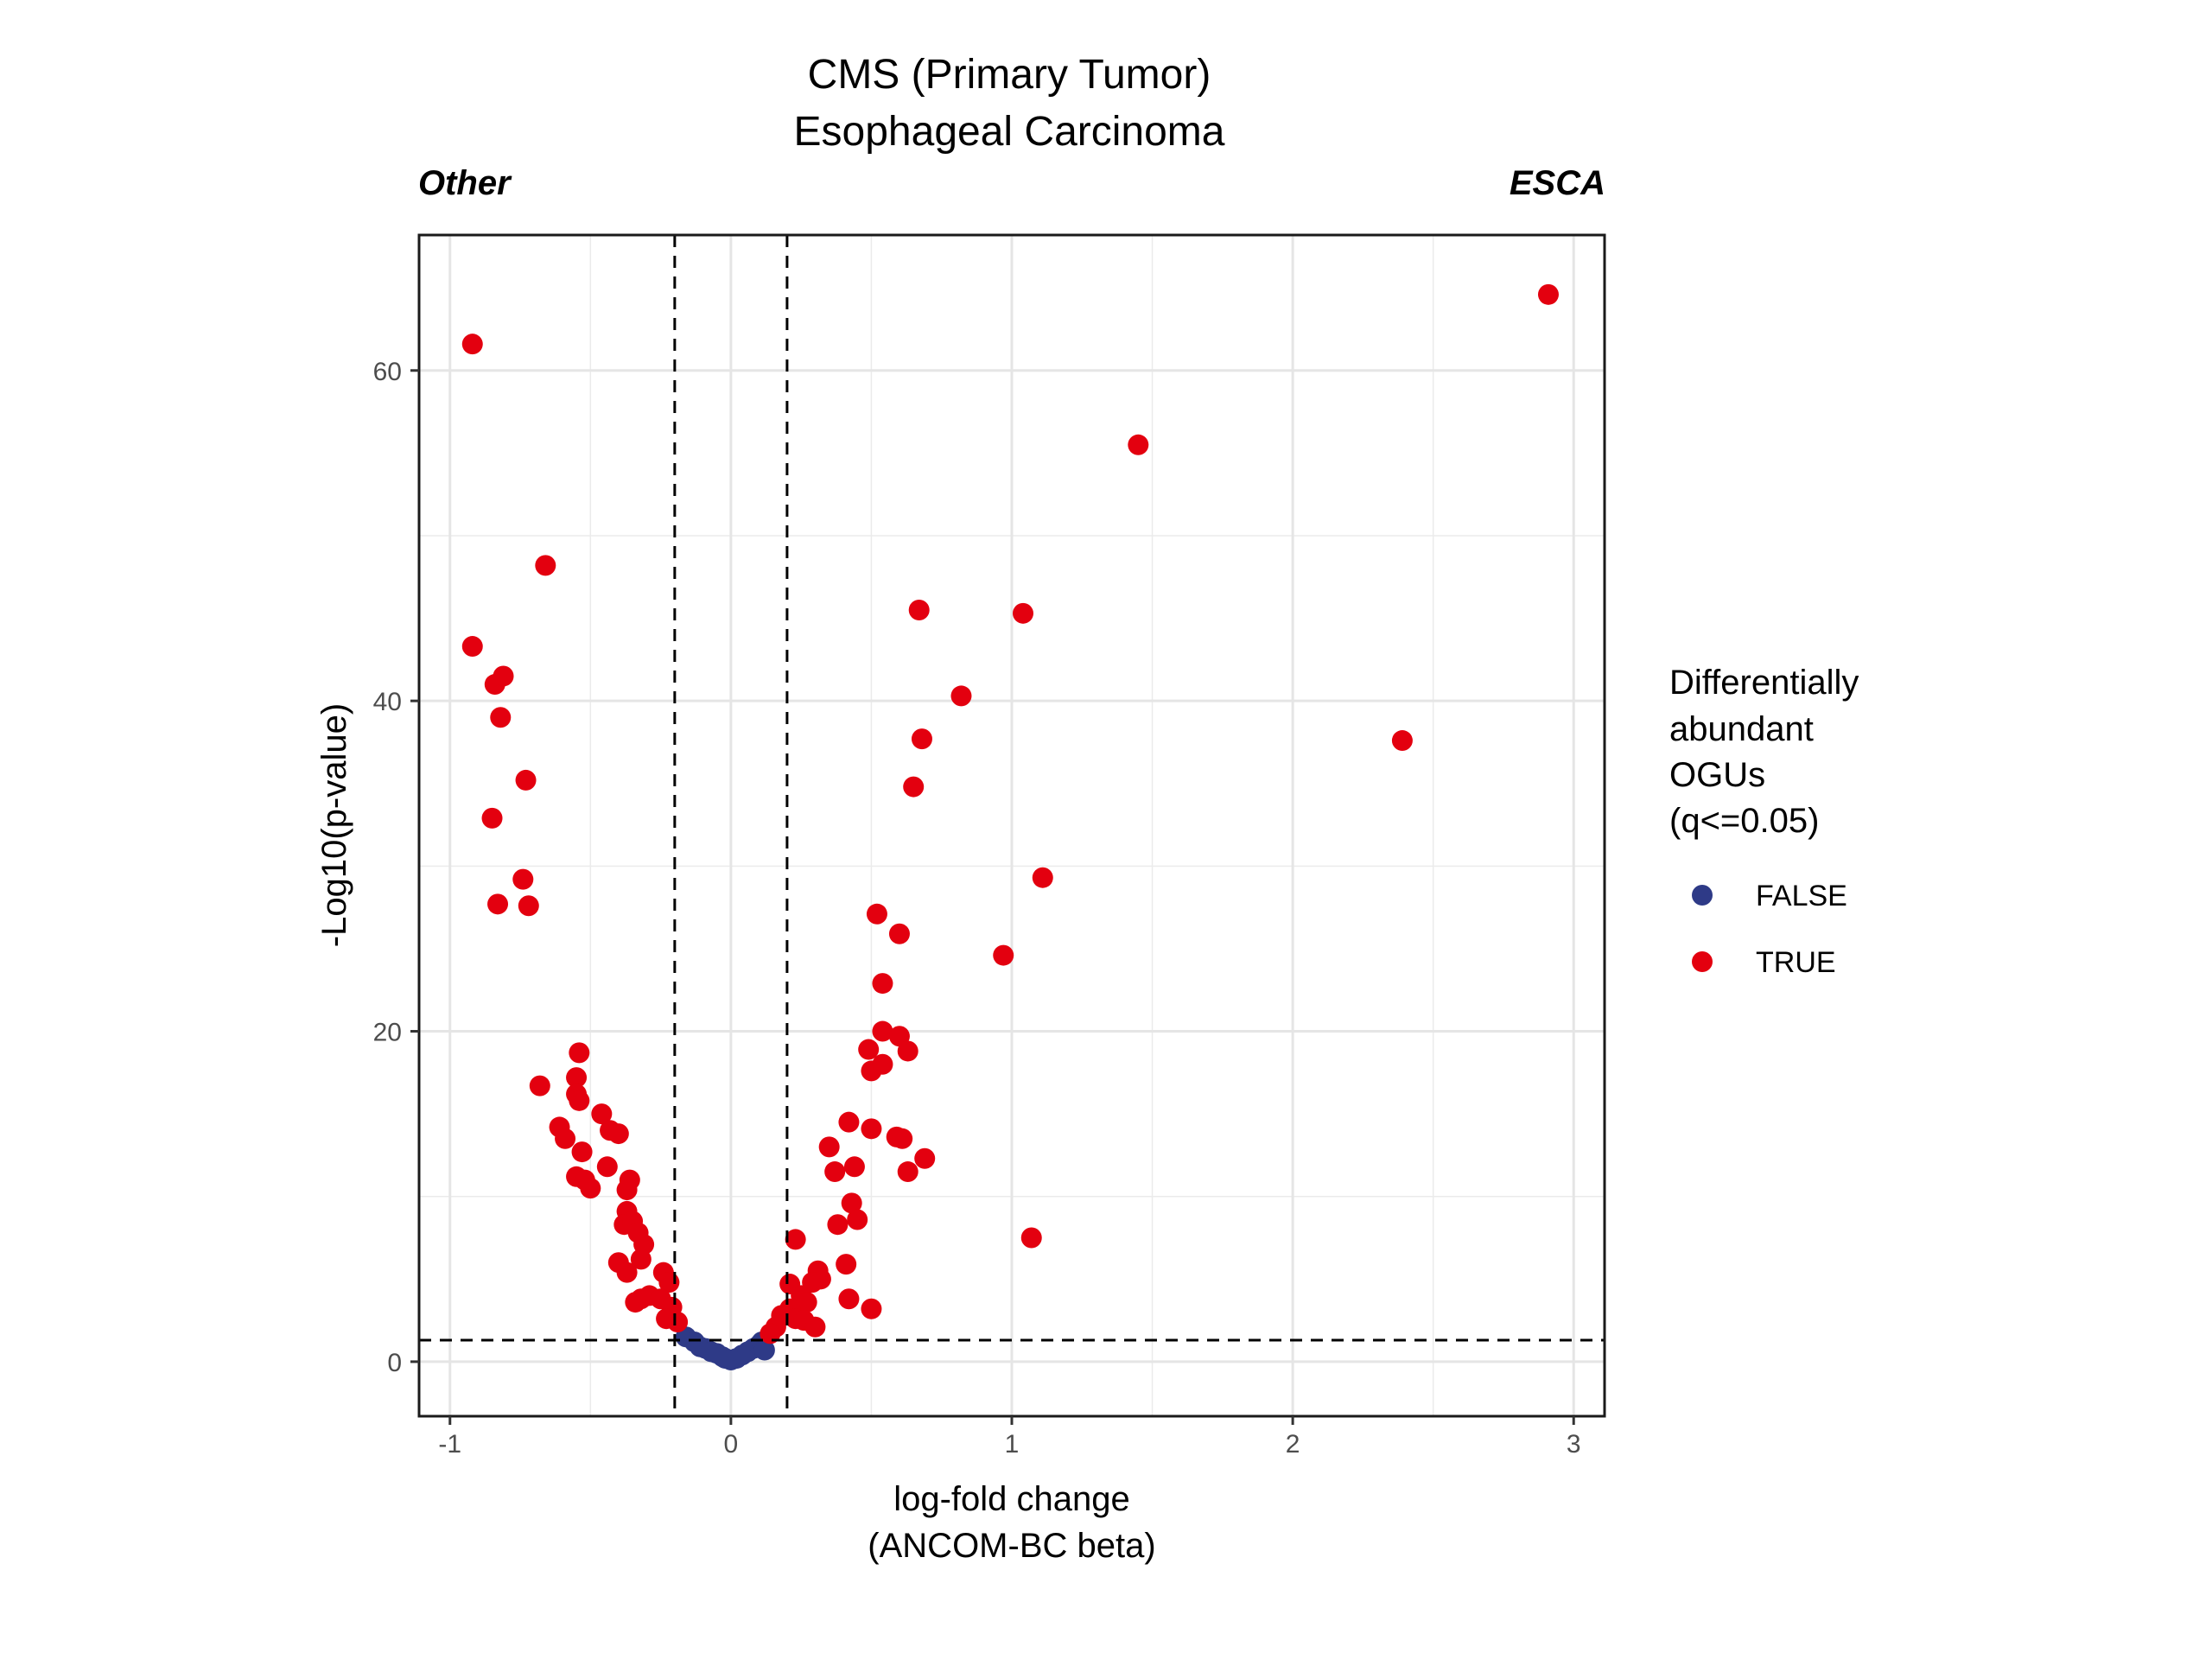  I want to click on legend-title-line-3: OGUs, so click(1717, 775).